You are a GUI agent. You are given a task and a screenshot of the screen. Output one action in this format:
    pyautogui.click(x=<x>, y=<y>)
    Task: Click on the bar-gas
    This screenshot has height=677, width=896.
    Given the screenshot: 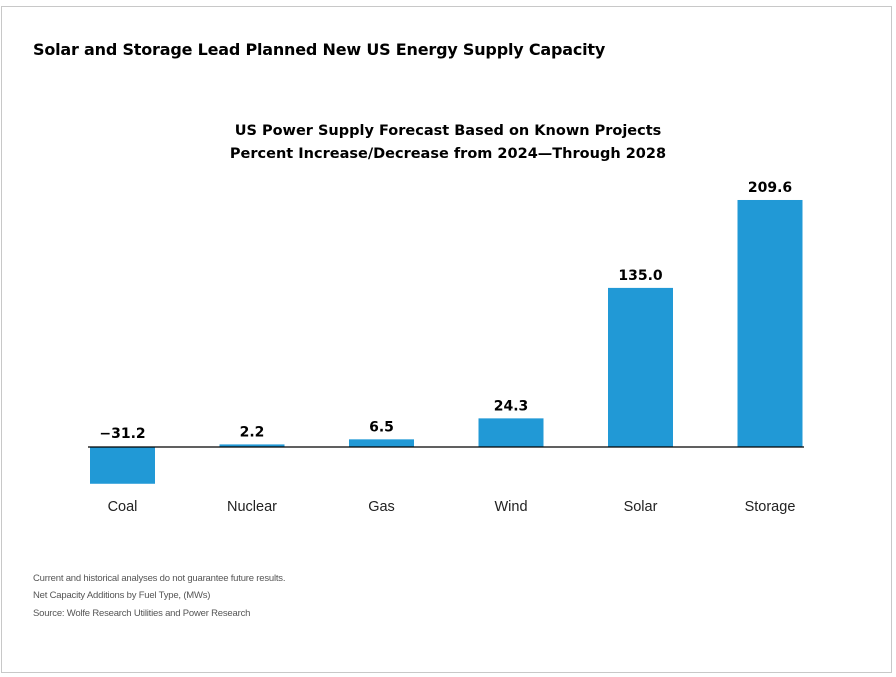 What is the action you would take?
    pyautogui.click(x=381, y=443)
    